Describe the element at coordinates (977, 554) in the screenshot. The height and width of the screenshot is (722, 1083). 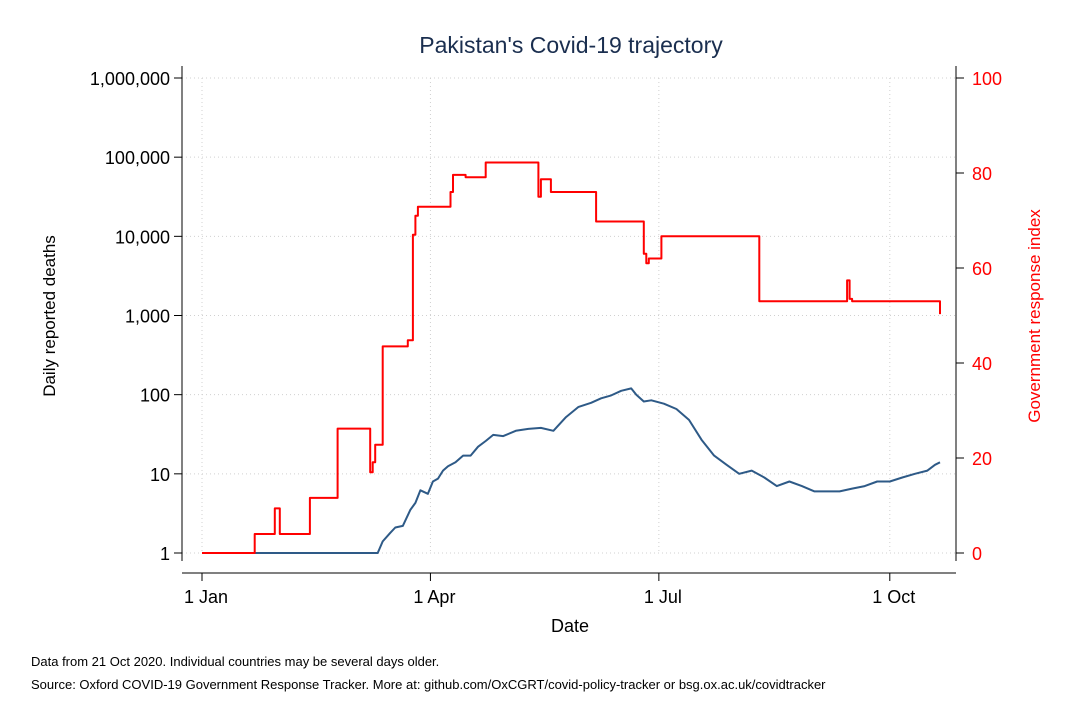
I see `y-right-tick-label: 0` at that location.